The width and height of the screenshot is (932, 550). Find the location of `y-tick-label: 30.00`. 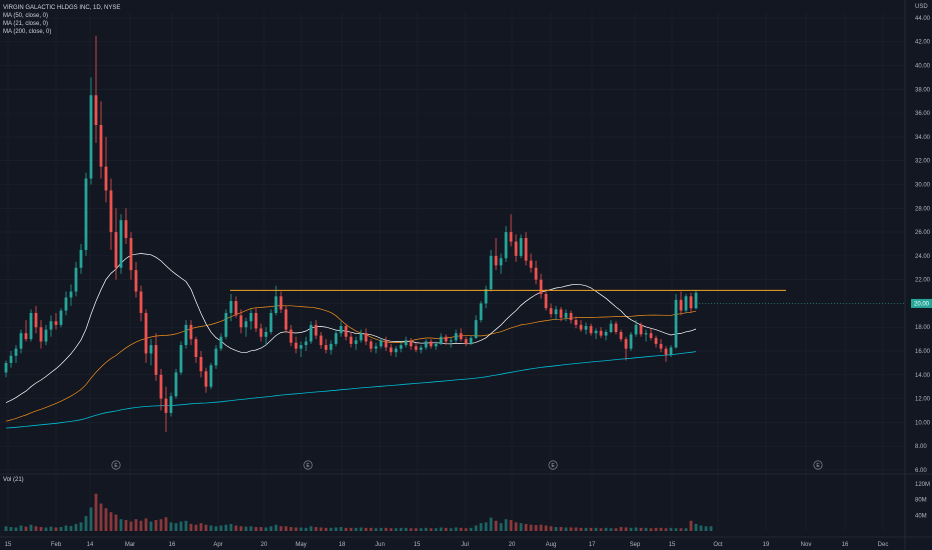

y-tick-label: 30.00 is located at coordinates (923, 185).